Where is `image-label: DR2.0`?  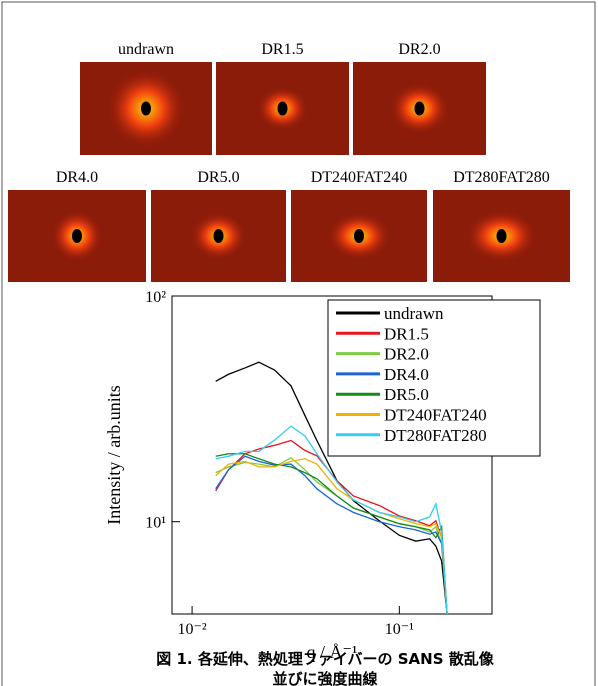 image-label: DR2.0 is located at coordinates (419, 49).